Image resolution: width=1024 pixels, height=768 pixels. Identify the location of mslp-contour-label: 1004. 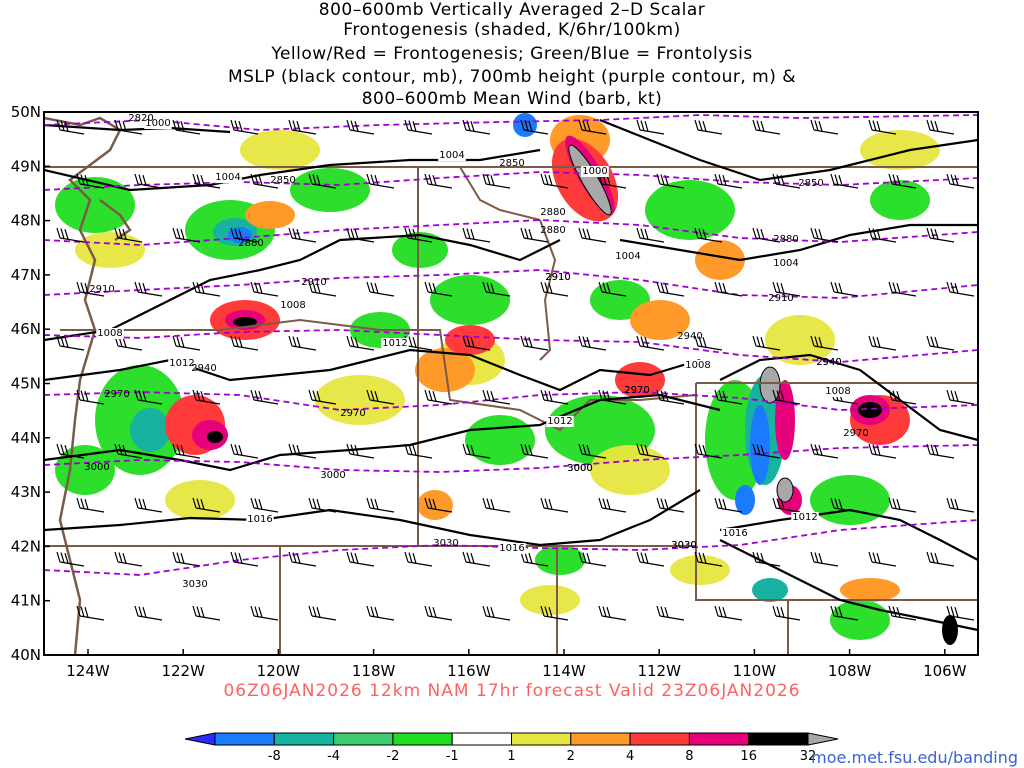
(451, 155).